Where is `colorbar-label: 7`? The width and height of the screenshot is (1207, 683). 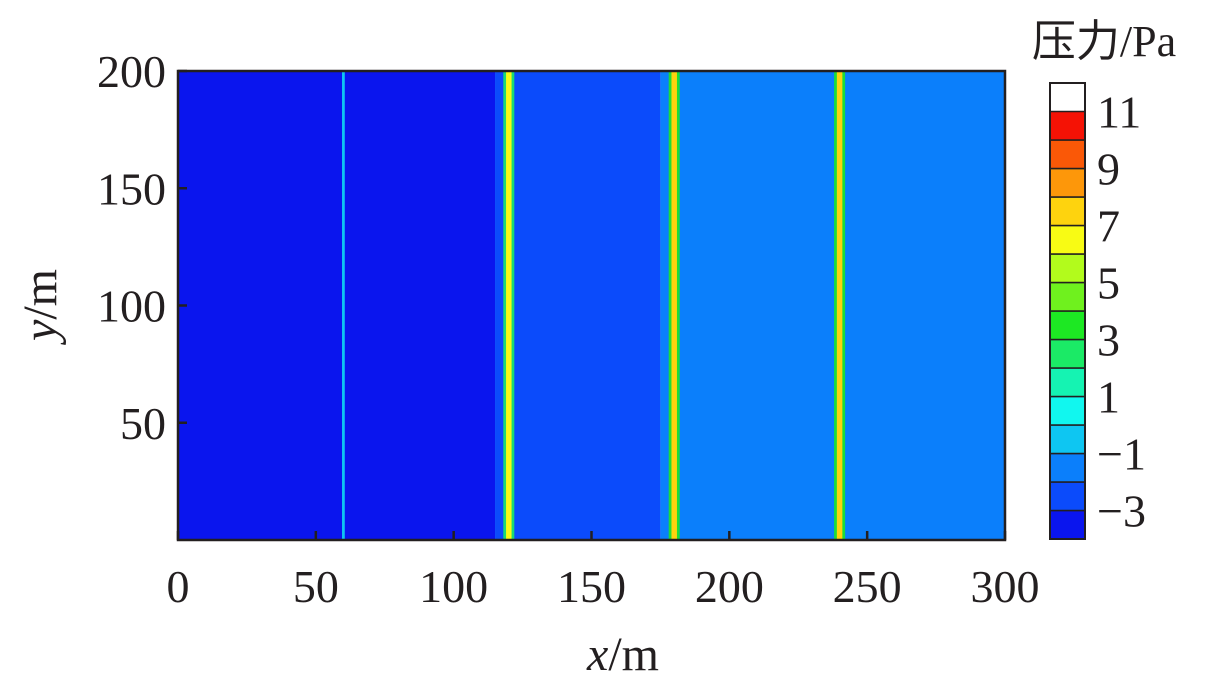
colorbar-label: 7 is located at coordinates (1108, 226).